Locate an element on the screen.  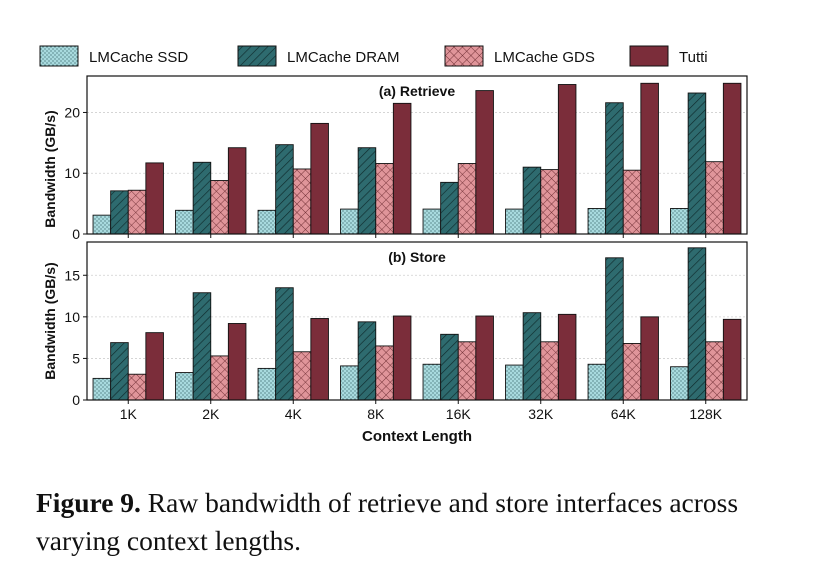
store-bar-tutti-8k is located at coordinates (402, 358).